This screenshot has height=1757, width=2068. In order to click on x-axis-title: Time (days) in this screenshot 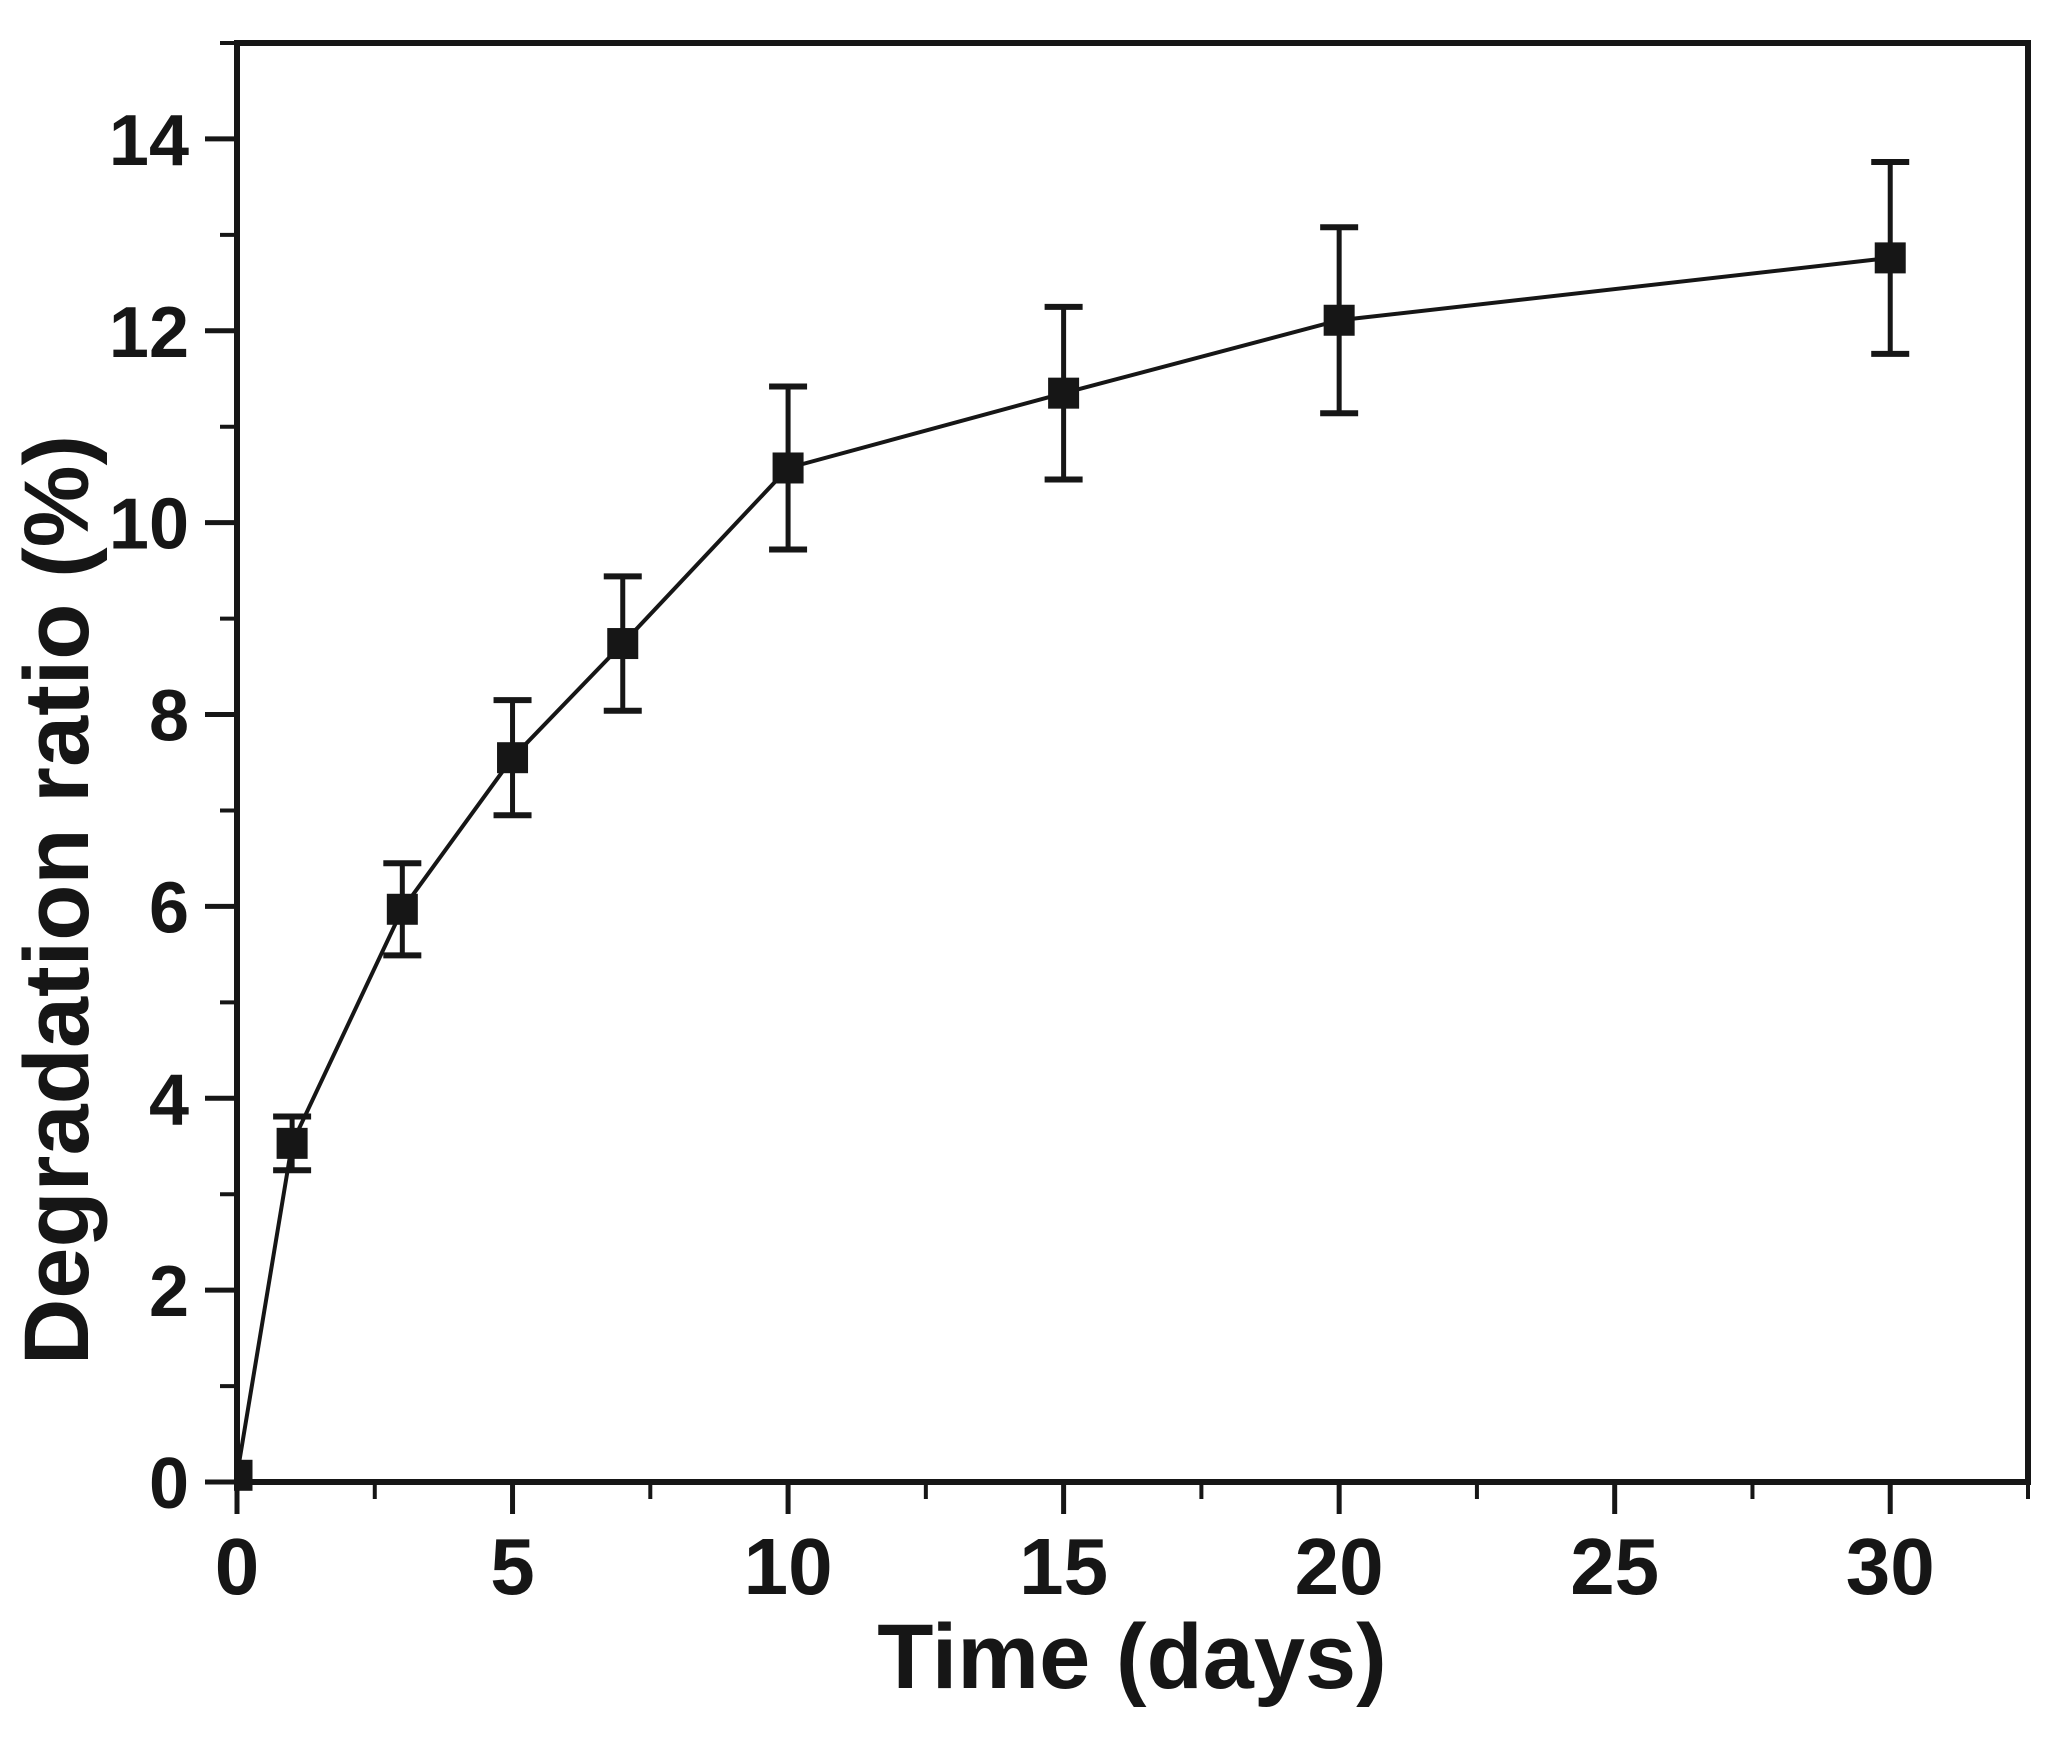, I will do `click(1132, 1657)`.